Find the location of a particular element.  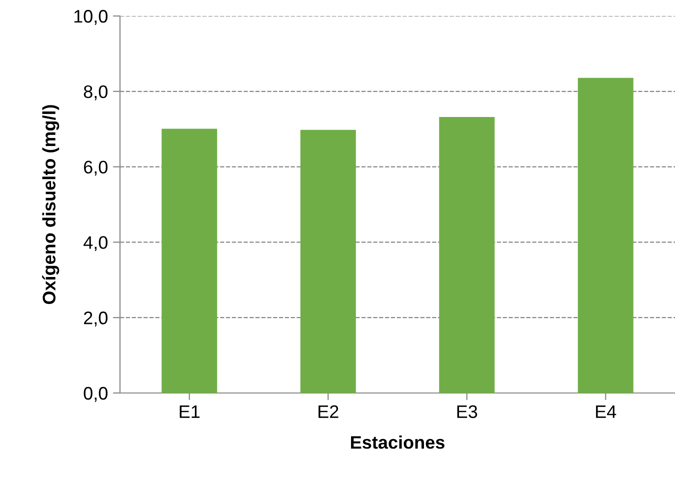

y-tick-label: 6,0 is located at coordinates (96, 168).